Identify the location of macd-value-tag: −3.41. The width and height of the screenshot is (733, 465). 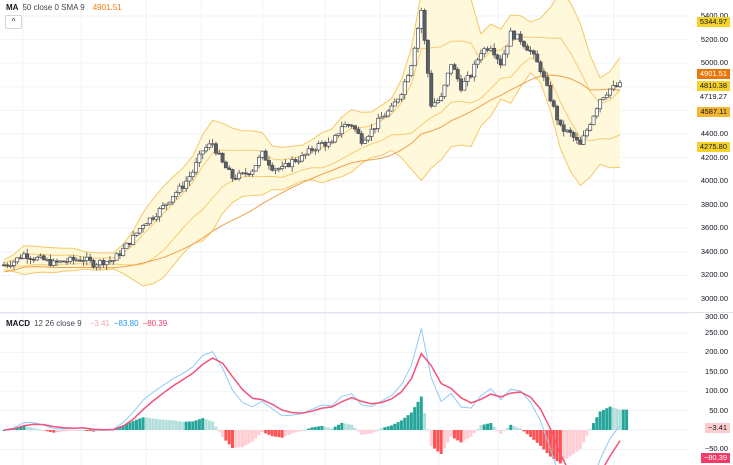
(717, 428).